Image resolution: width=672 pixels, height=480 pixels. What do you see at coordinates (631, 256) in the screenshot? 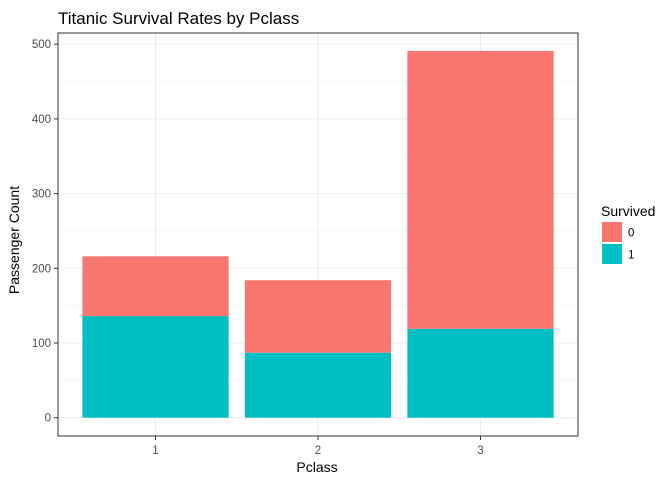
I see `legend-label-1: 1` at bounding box center [631, 256].